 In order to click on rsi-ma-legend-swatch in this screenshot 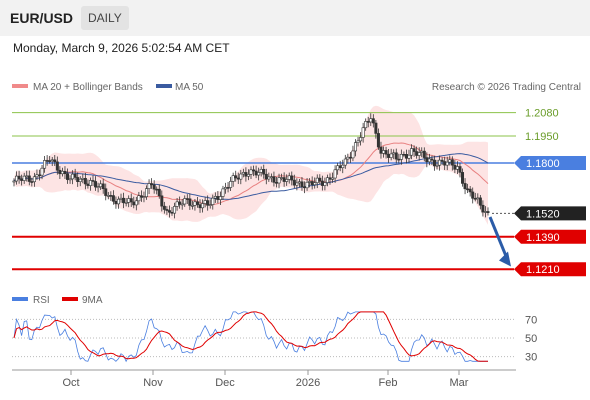, I will do `click(70, 299)`.